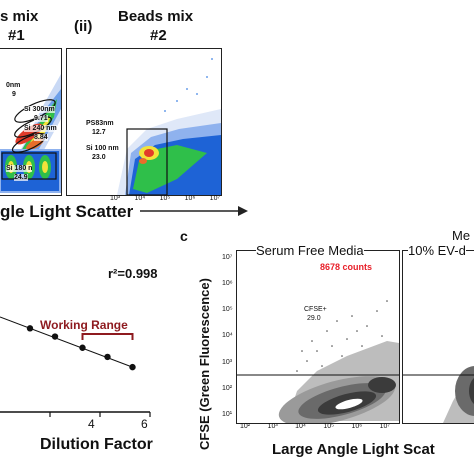 This screenshot has width=474, height=474. What do you see at coordinates (346, 267) in the screenshot?
I see `event-counts: 8678 counts` at bounding box center [346, 267].